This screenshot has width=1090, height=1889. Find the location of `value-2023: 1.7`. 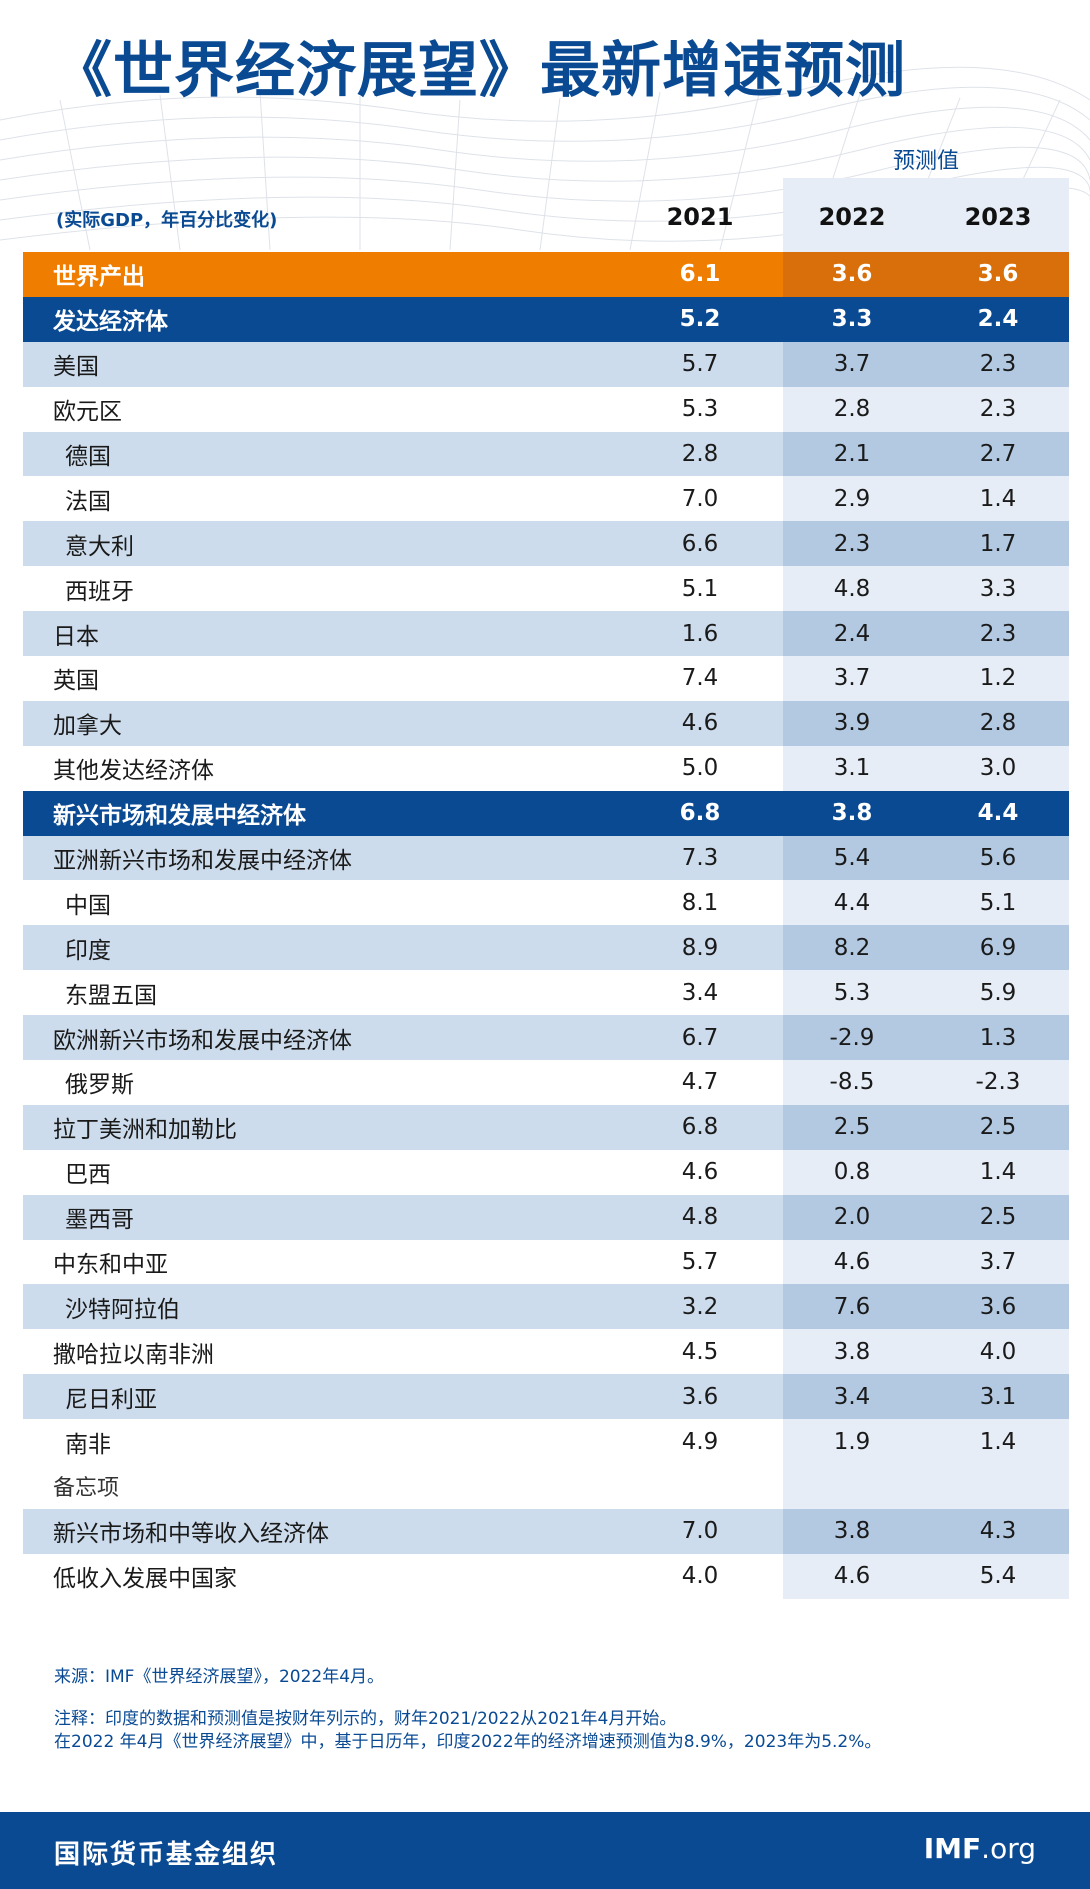

value-2023: 1.7 is located at coordinates (998, 543).